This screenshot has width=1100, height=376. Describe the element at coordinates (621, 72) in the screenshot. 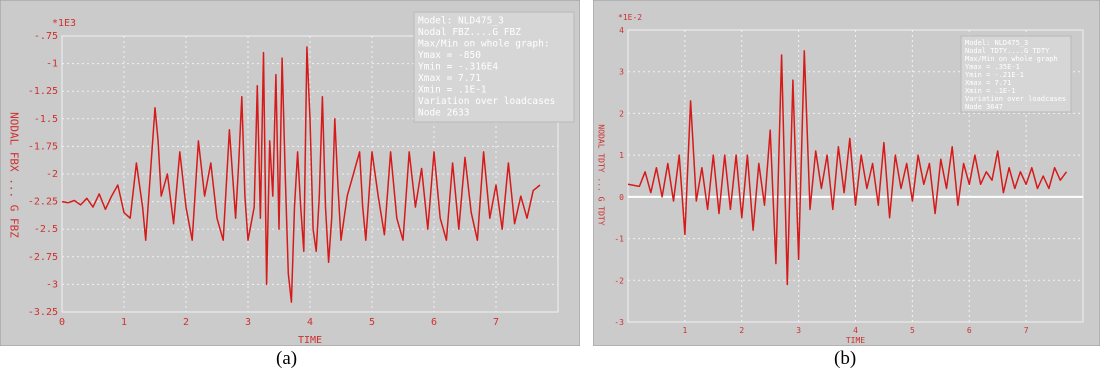

I see `chart-b-y-tick-label: 3` at that location.